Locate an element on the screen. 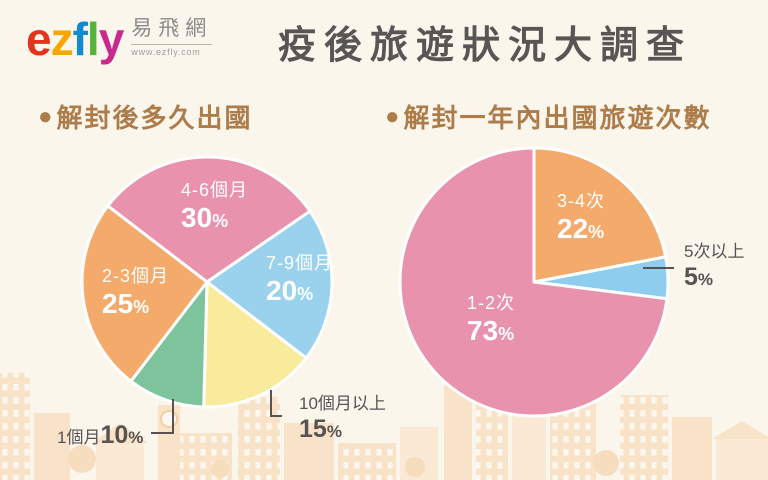 The height and width of the screenshot is (480, 768). right-chart-title: 解封一年內出國旅遊次數 is located at coordinates (557, 118).